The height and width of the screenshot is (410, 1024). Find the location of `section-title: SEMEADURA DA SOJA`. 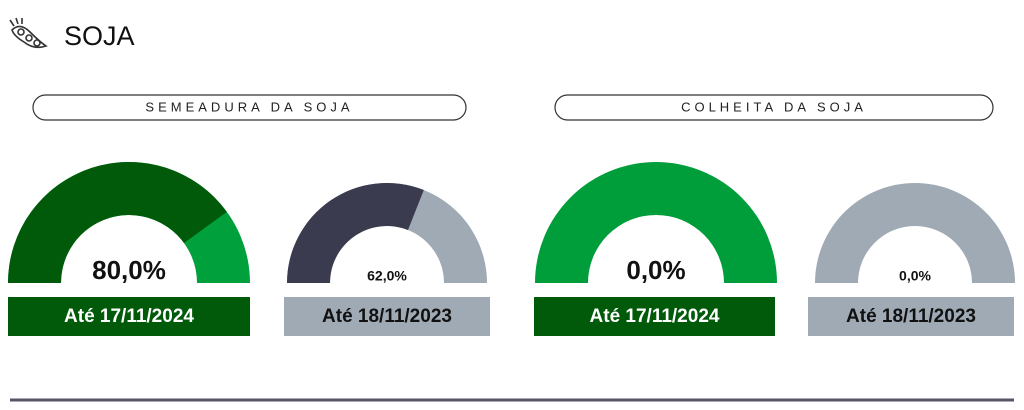

section-title: SEMEADURA DA SOJA is located at coordinates (249, 106).